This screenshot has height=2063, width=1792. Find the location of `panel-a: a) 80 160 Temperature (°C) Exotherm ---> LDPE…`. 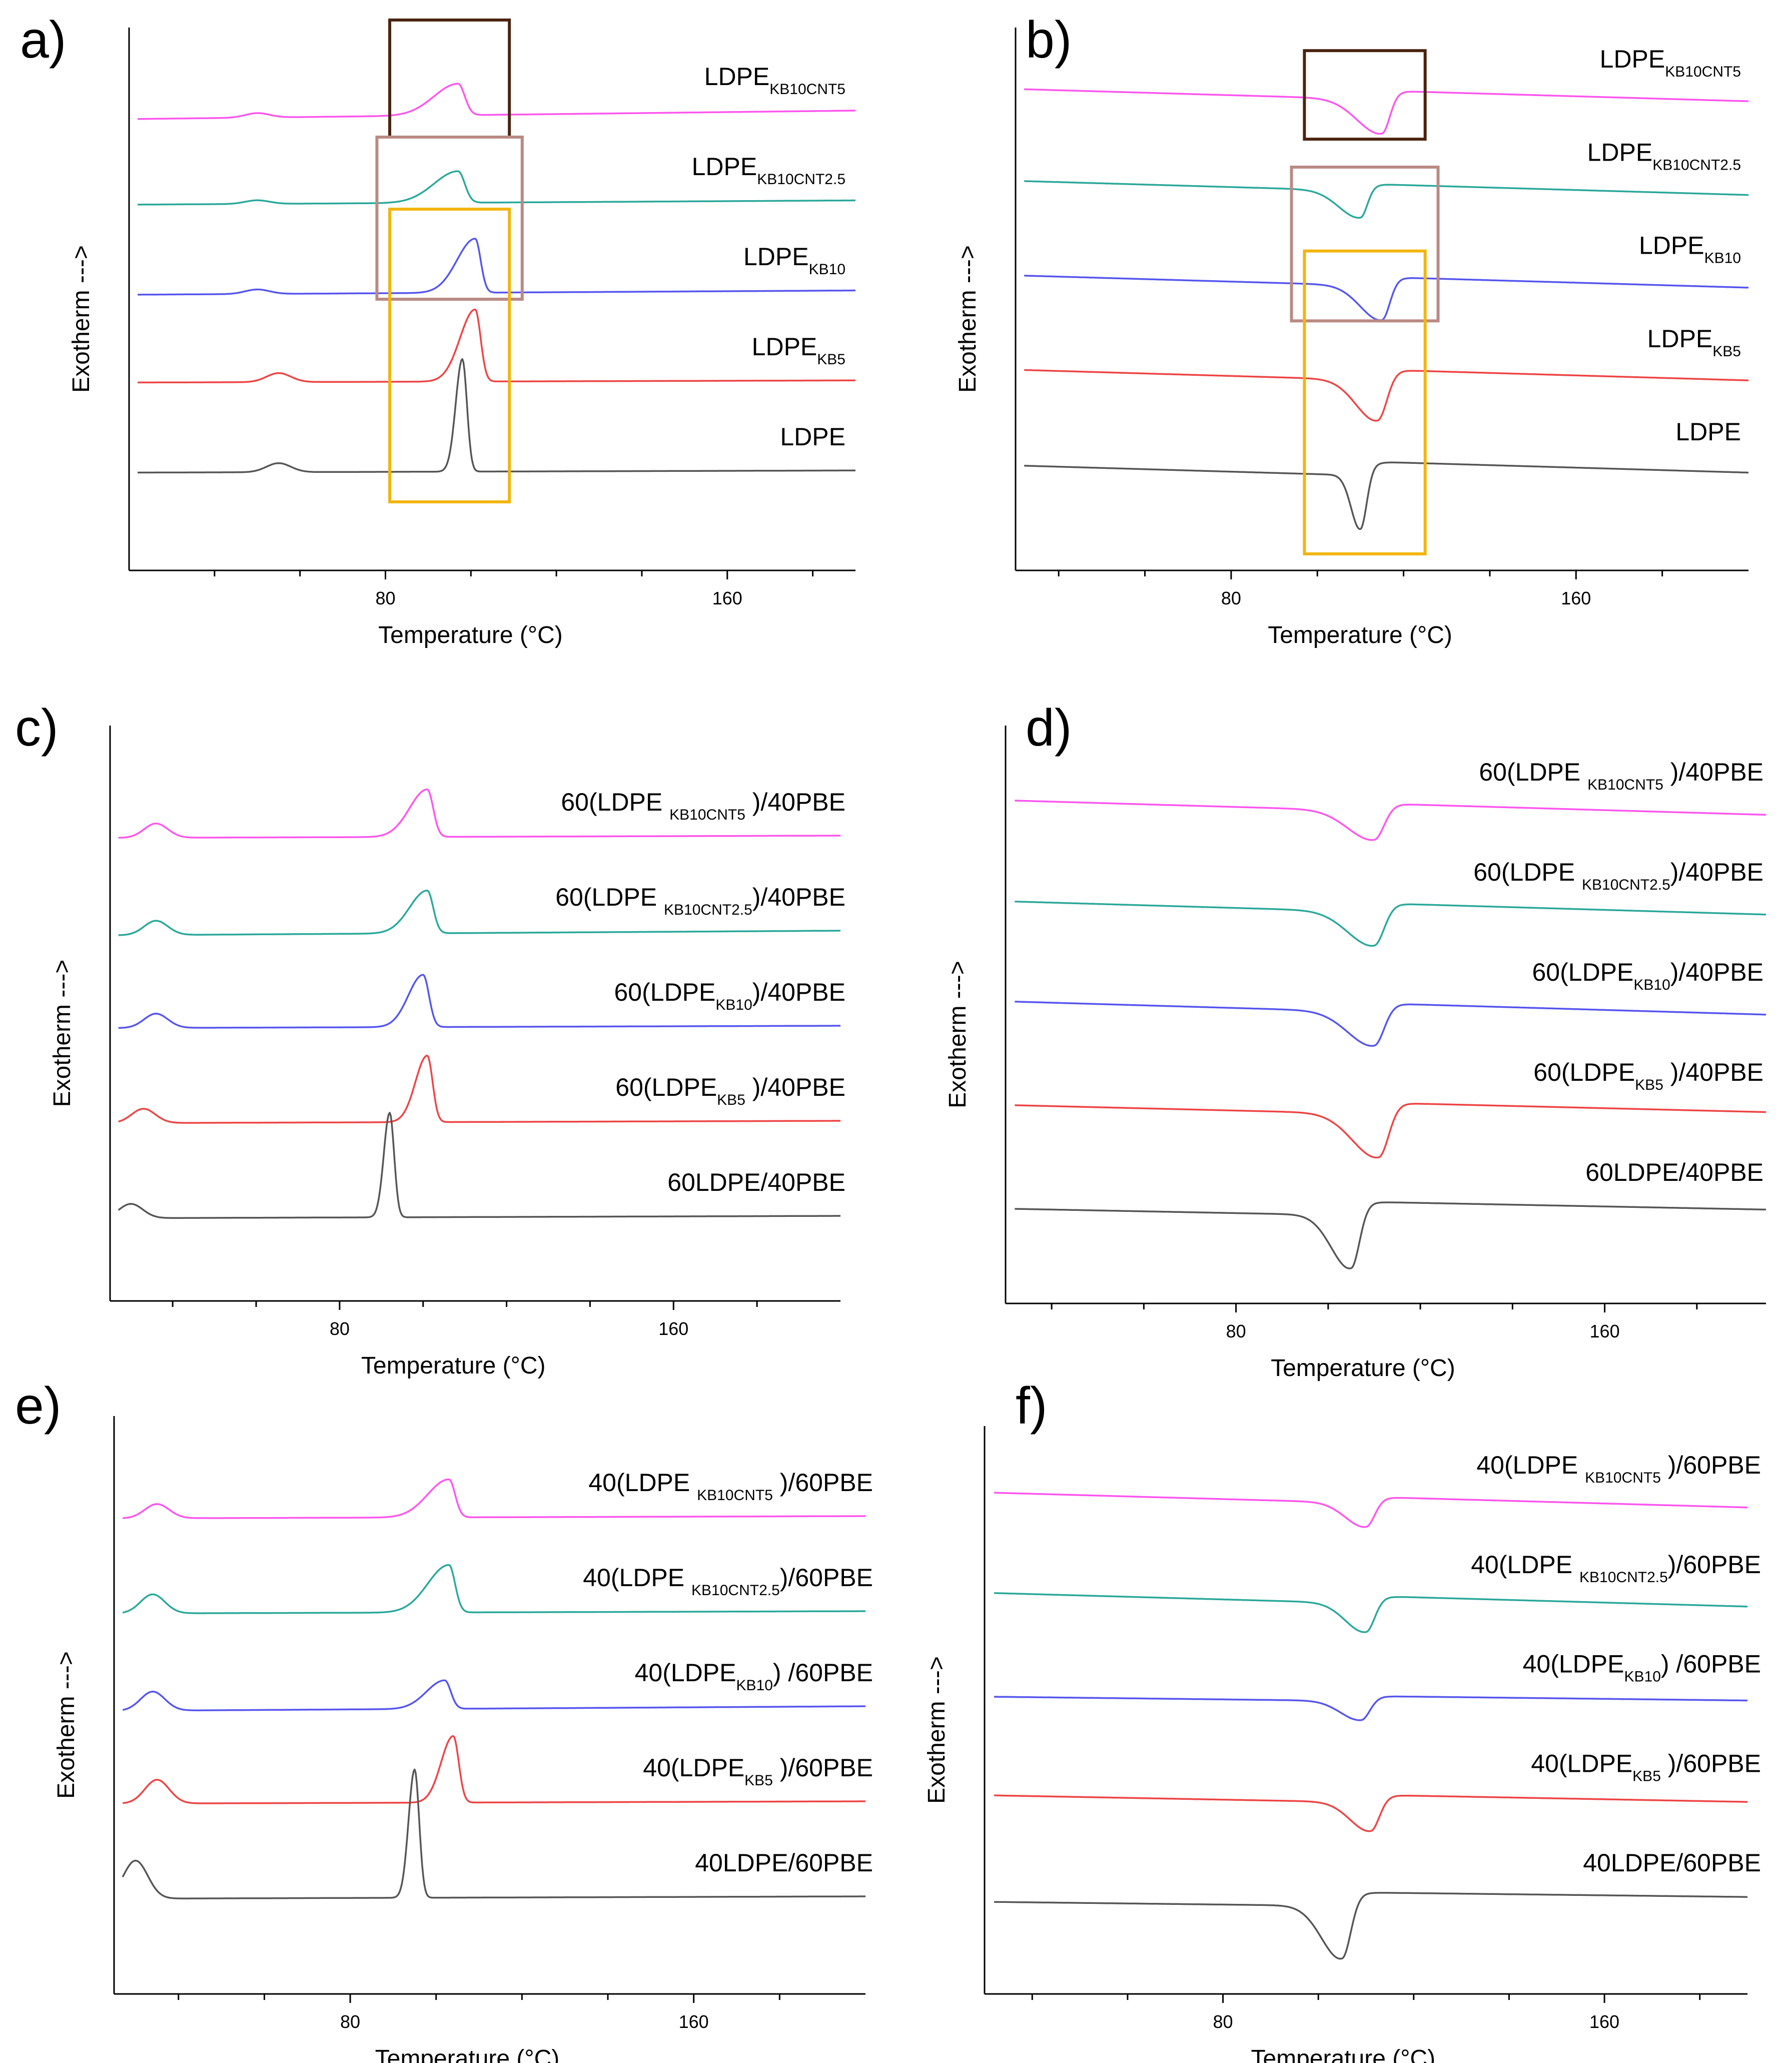

panel-a: a) 80 160 Temperature (°C) Exotherm ---> LDPE… is located at coordinates (437, 329).